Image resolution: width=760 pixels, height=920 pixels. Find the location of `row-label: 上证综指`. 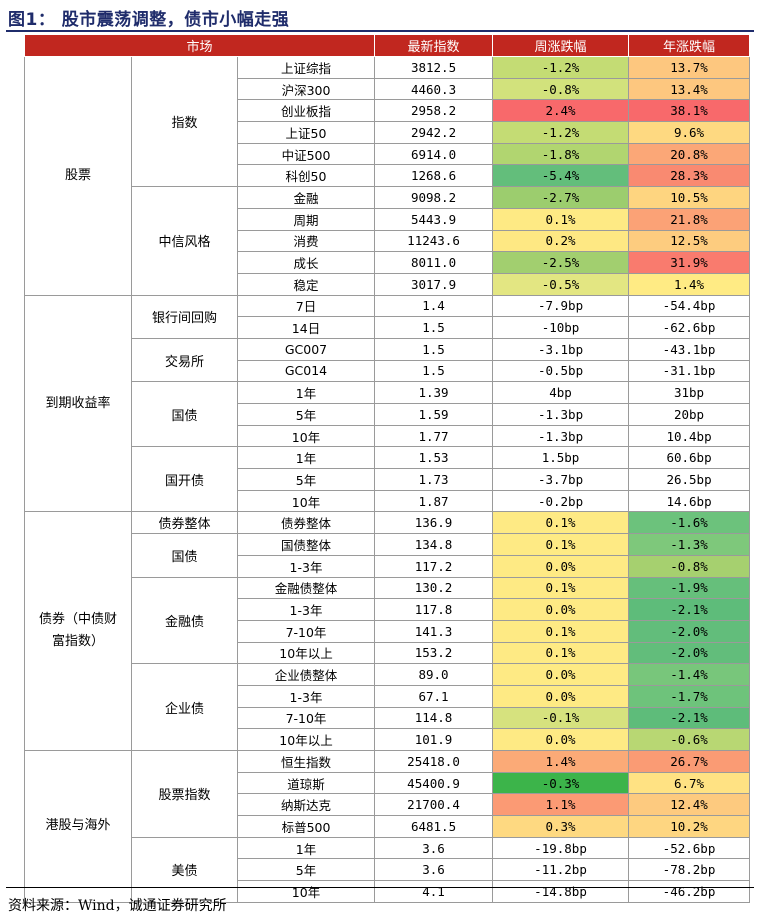

row-label: 上证综指 is located at coordinates (306, 67).